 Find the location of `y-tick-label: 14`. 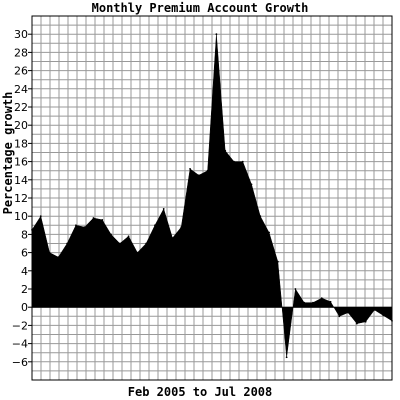

y-tick-label: 14 is located at coordinates (21, 180).